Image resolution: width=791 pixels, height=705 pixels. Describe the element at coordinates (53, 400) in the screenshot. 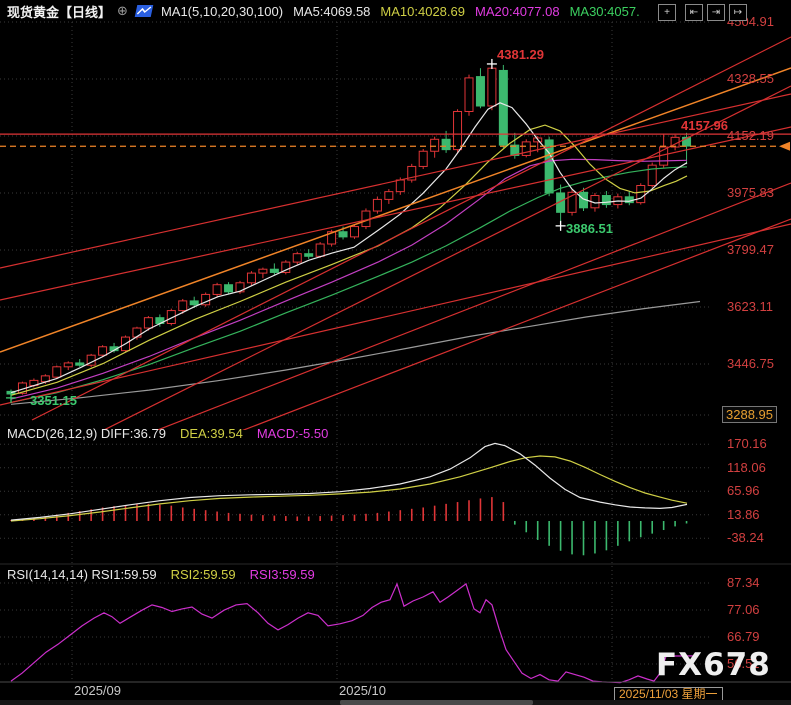

I see `start-low-label: 3351.15` at that location.